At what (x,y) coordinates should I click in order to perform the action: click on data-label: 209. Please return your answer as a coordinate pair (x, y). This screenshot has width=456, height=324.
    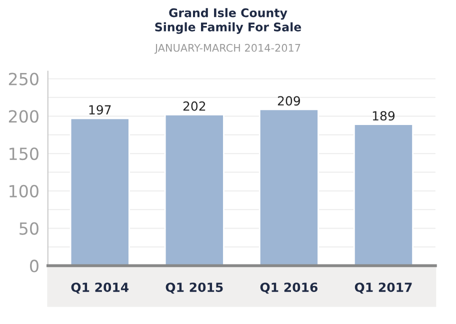
    Looking at the image, I should click on (289, 101).